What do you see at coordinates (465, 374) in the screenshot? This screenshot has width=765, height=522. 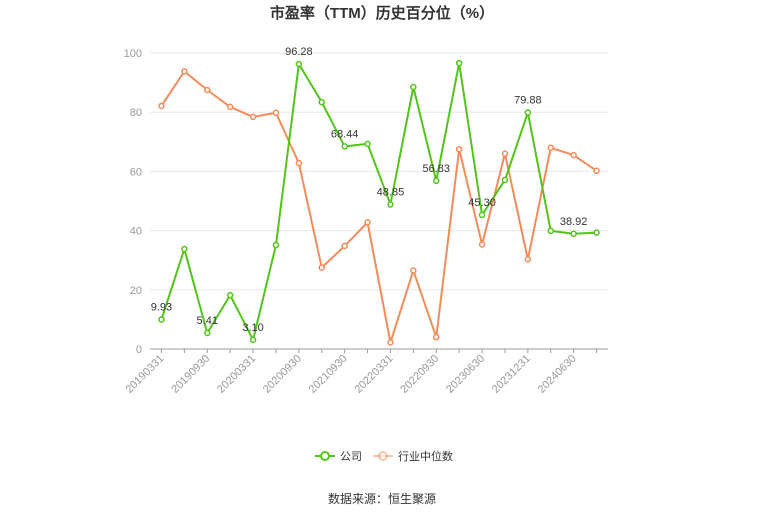 I see `x-tick-label: 20230630` at bounding box center [465, 374].